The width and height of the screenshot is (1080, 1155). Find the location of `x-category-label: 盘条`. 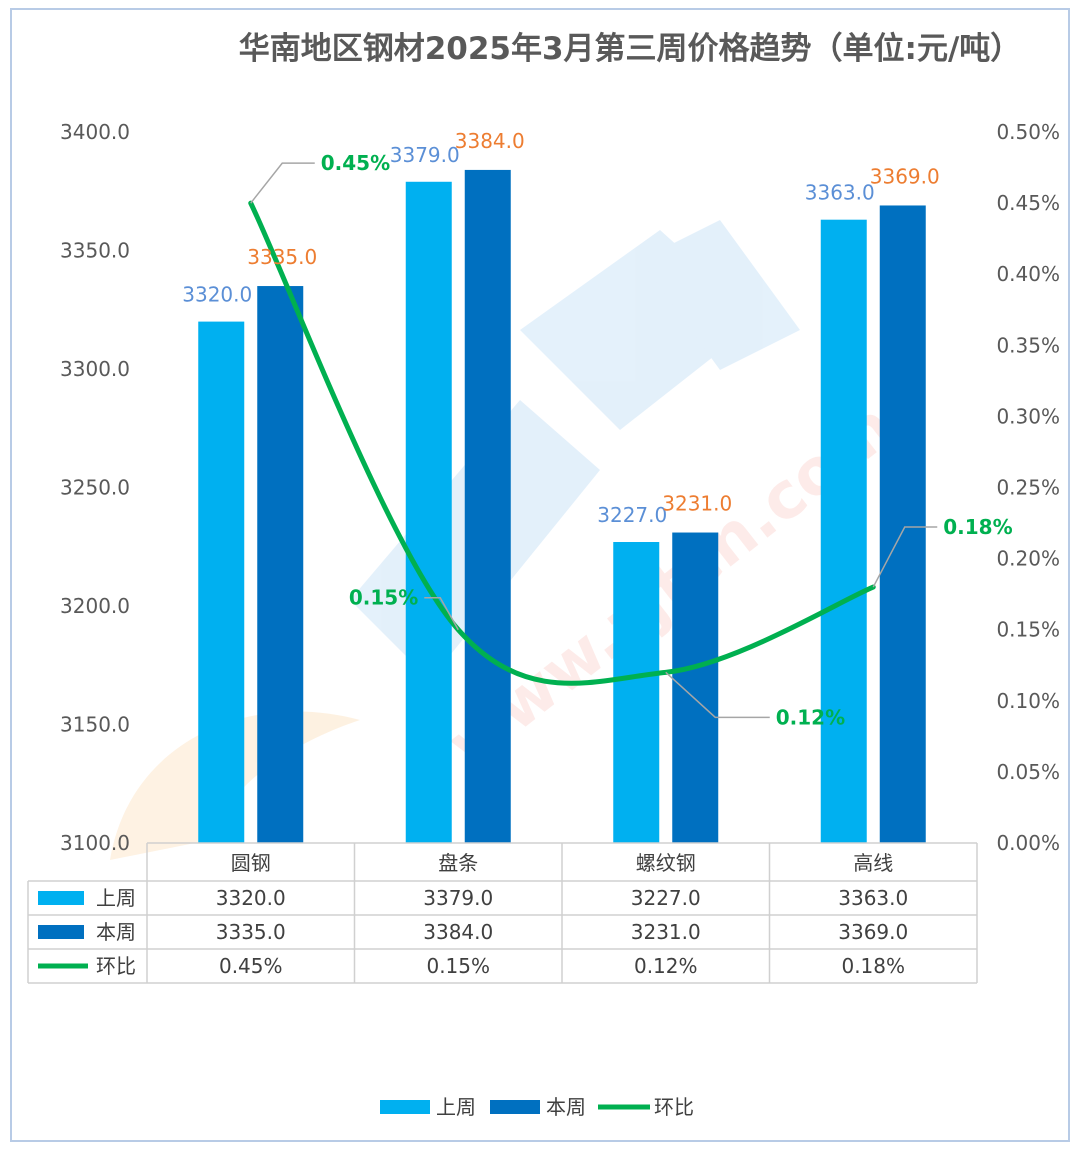

x-category-label: 盘条 is located at coordinates (458, 863).